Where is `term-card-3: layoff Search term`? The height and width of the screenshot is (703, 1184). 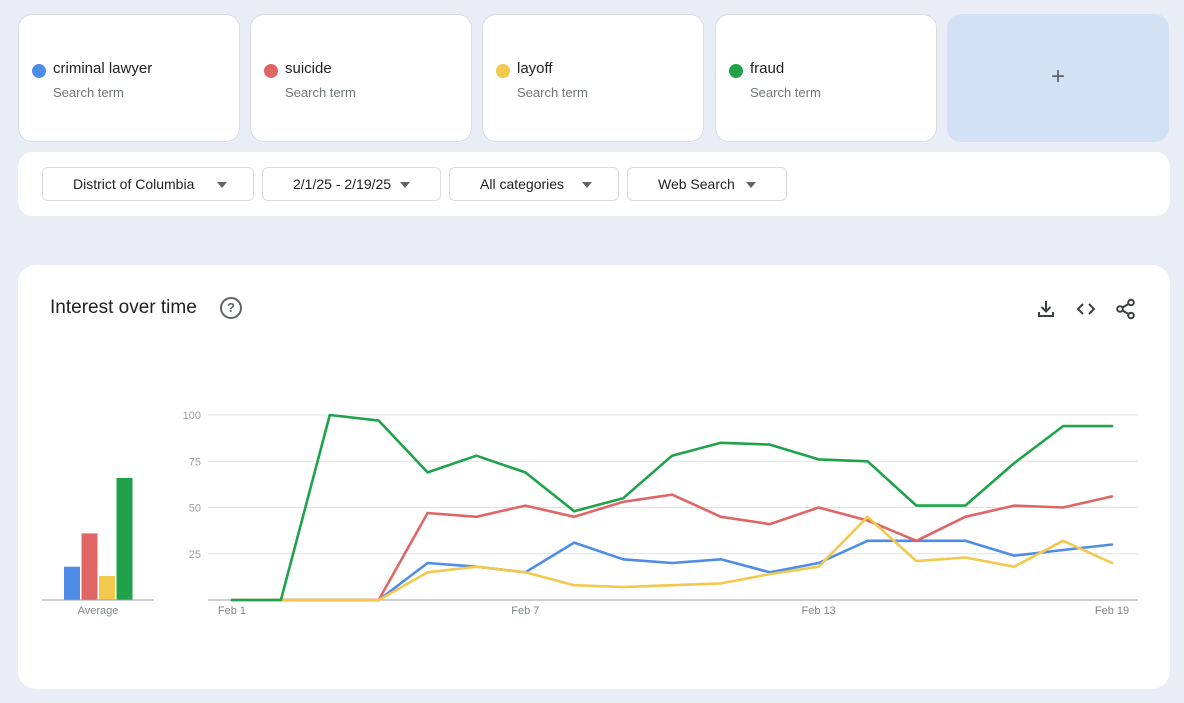 term-card-3: layoff Search term is located at coordinates (593, 78).